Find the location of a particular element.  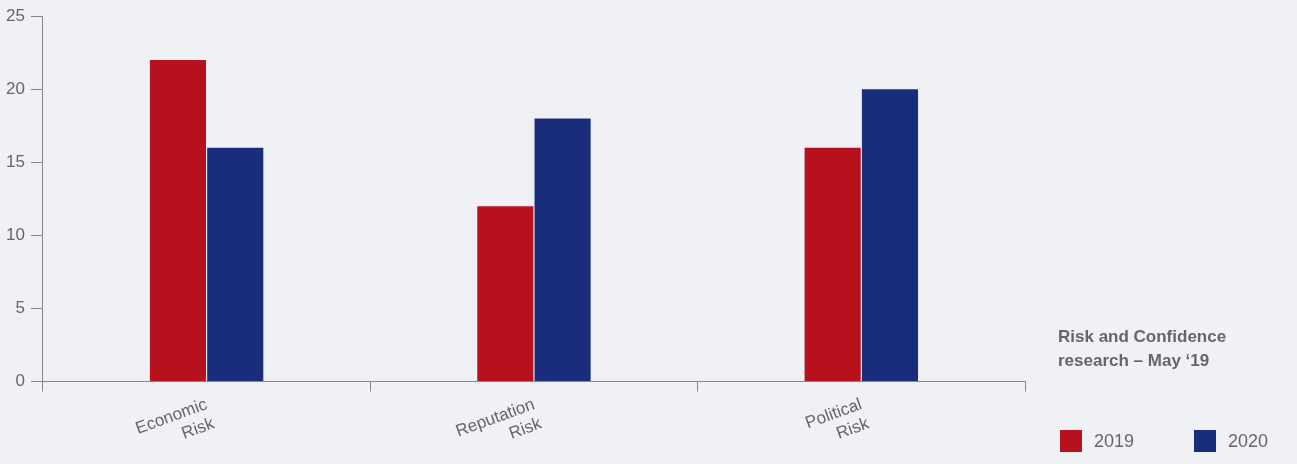

text: Risk and Confidence research – May ‘19 is located at coordinates (1143, 349).